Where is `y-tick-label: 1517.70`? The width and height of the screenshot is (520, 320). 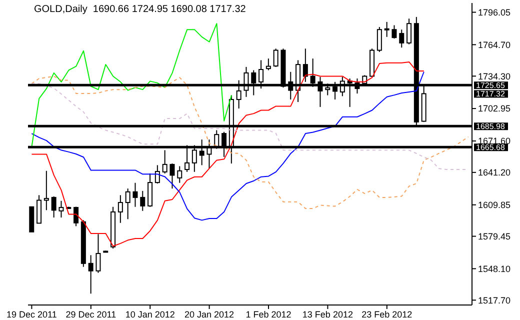
y-tick-label: 1517.70 is located at coordinates (494, 300).